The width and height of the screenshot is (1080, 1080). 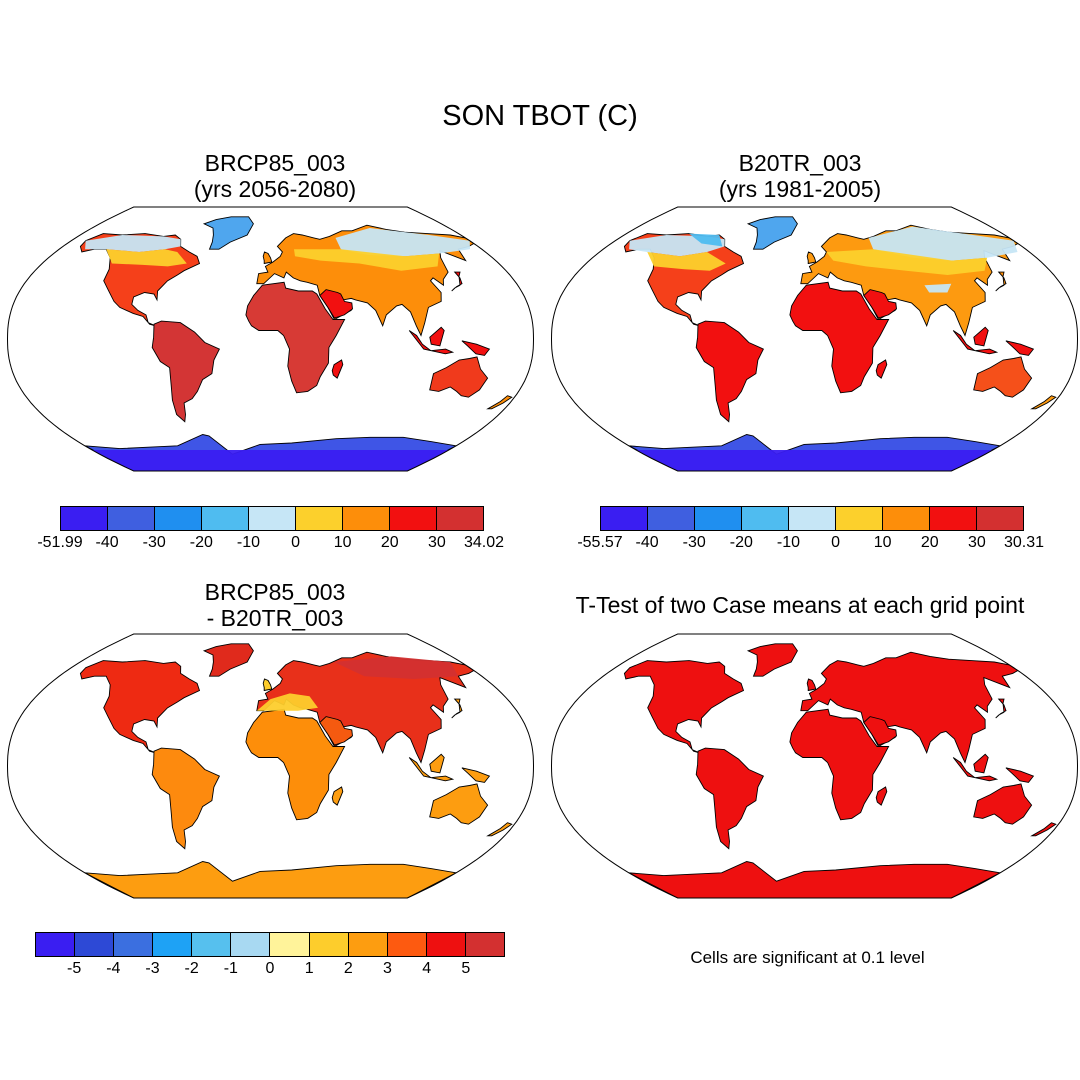 I want to click on map-panel-historical, so click(x=814, y=339).